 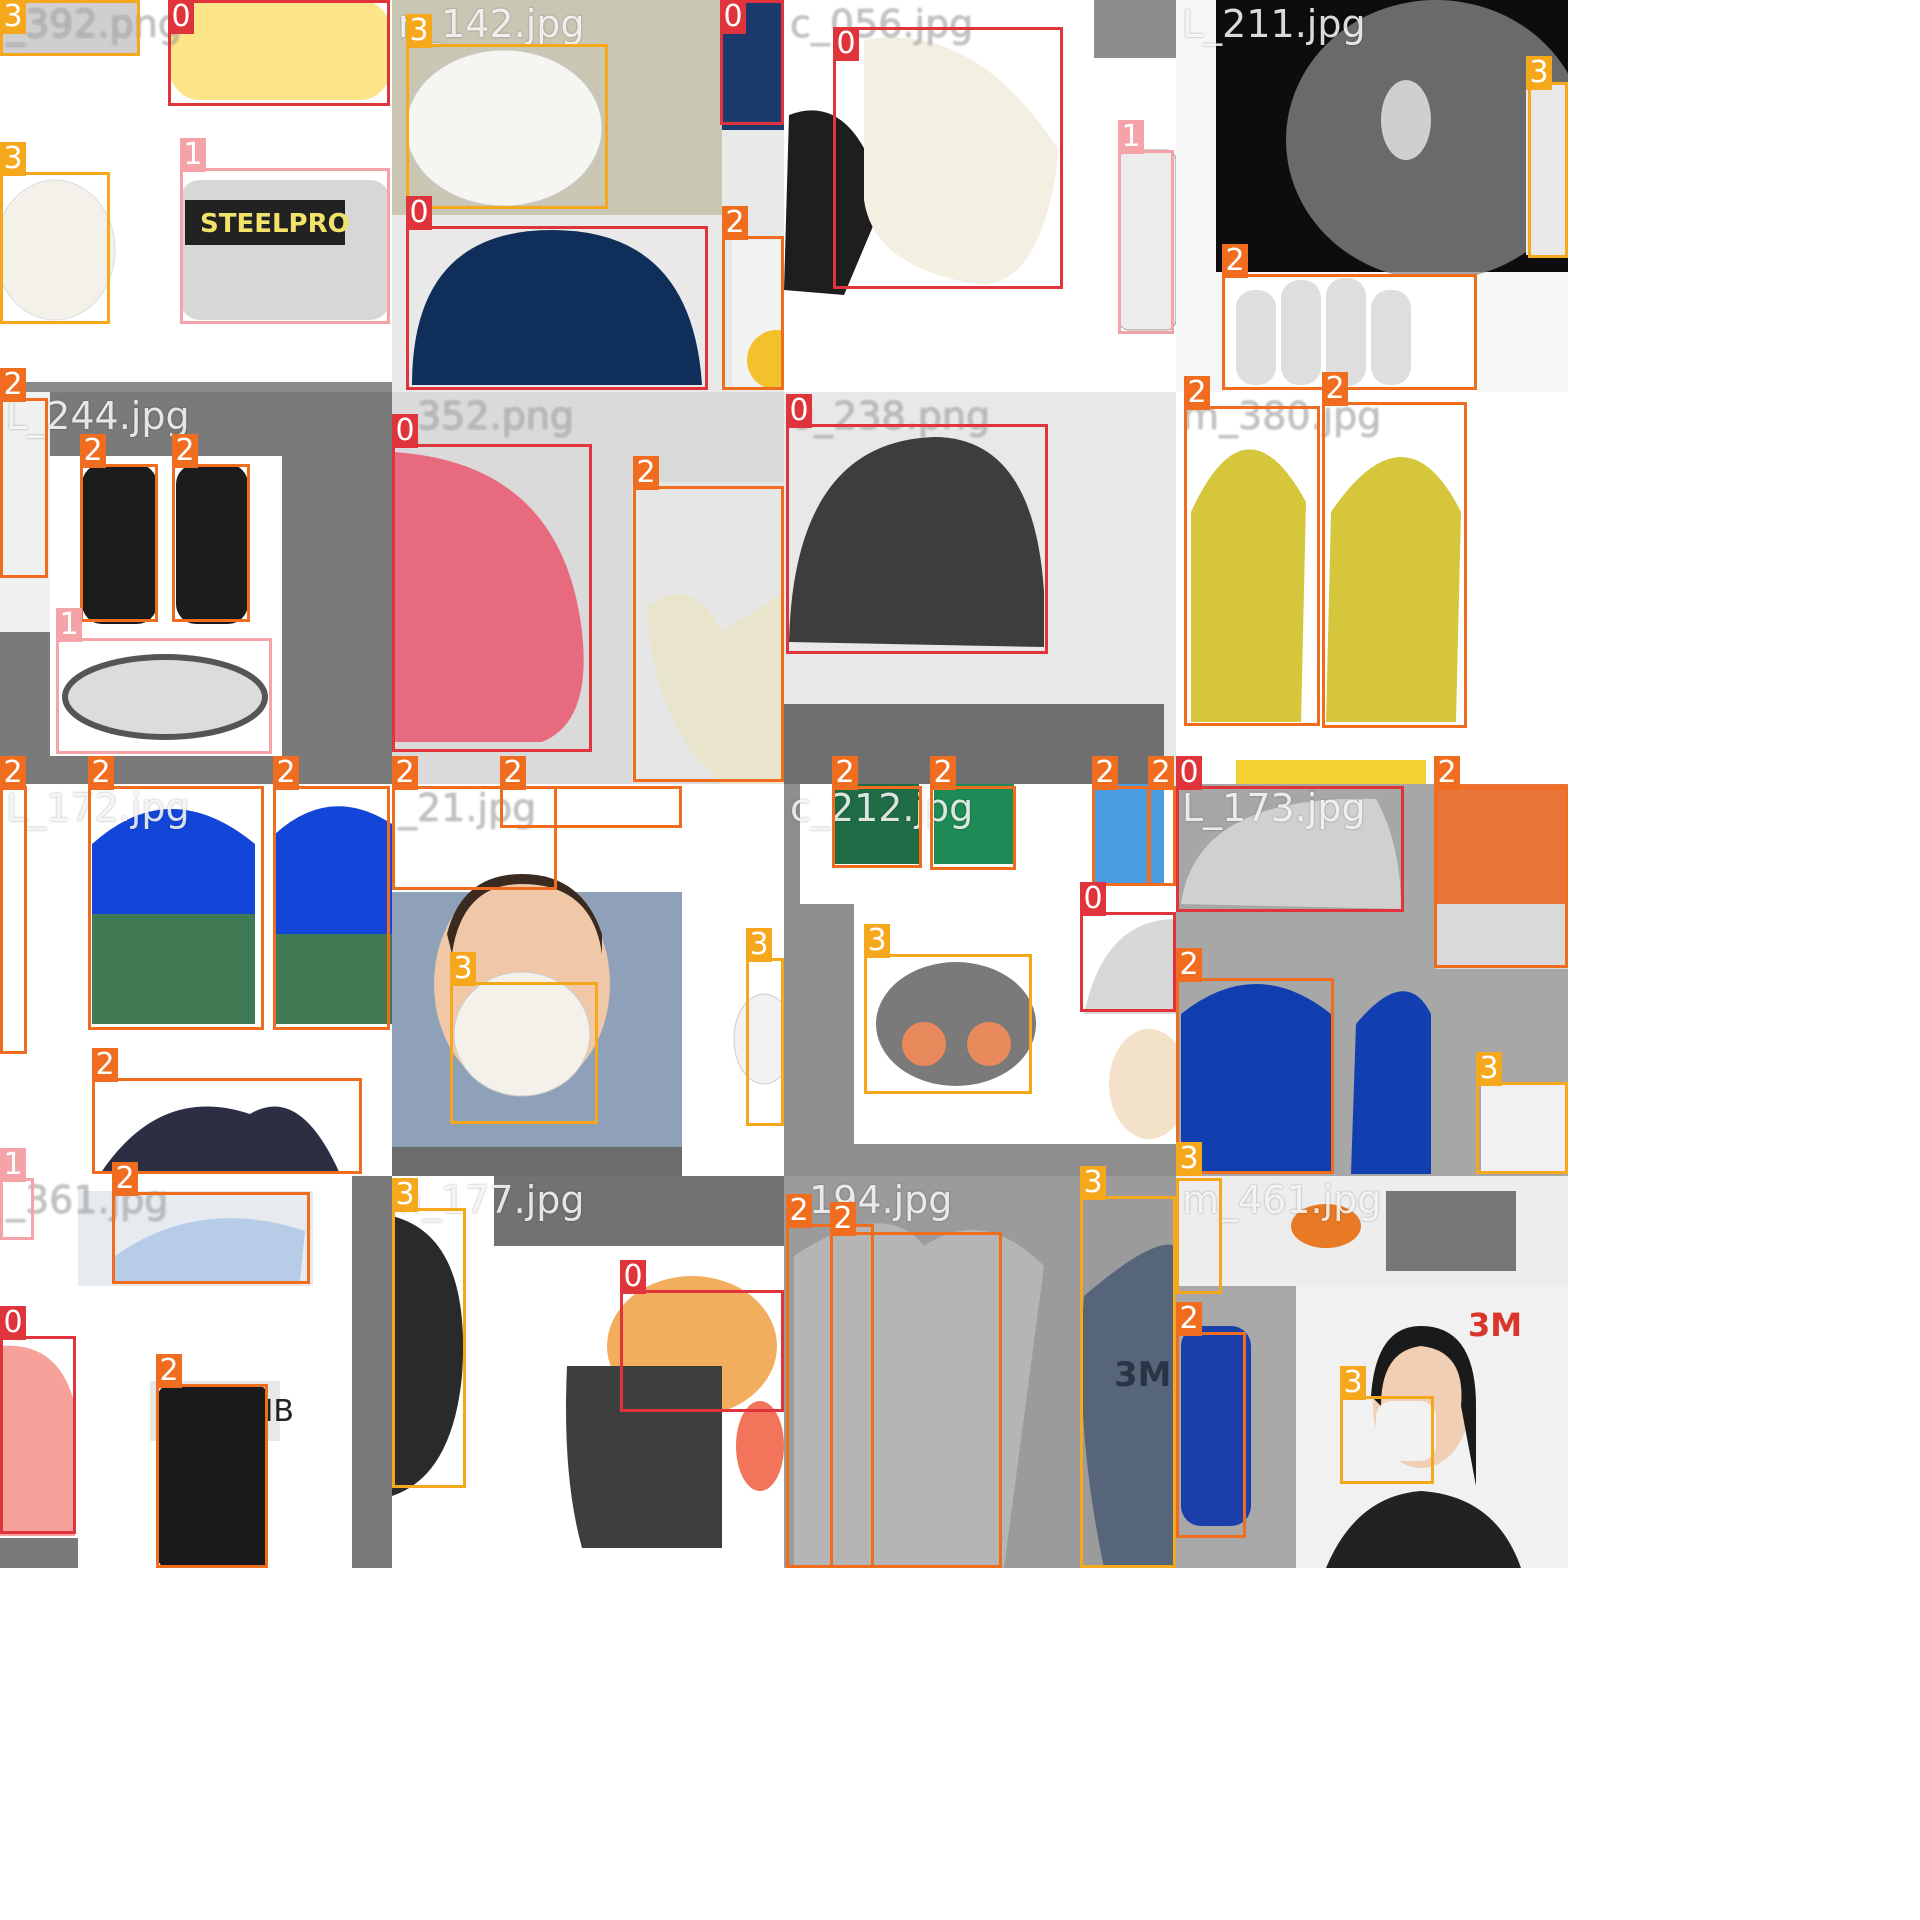 I want to click on tile-142: n_142.jpg, so click(x=588, y=196).